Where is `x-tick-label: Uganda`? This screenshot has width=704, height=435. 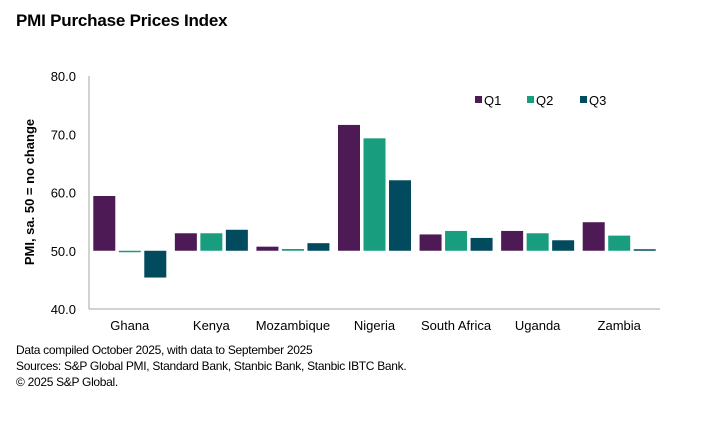 x-tick-label: Uganda is located at coordinates (538, 325).